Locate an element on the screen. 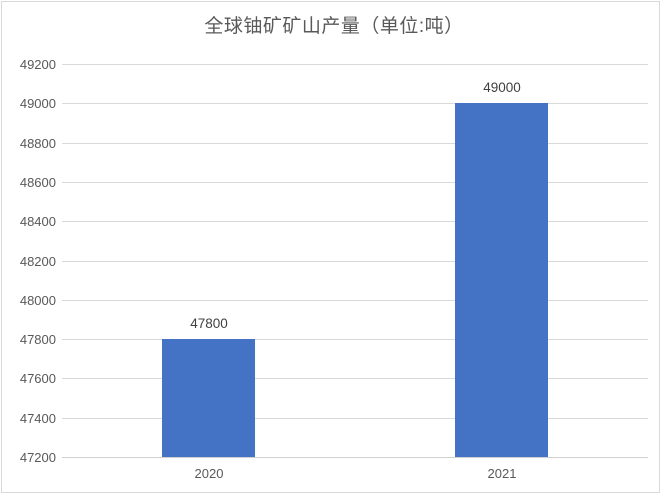 The width and height of the screenshot is (668, 502). bar-2021 is located at coordinates (501, 280).